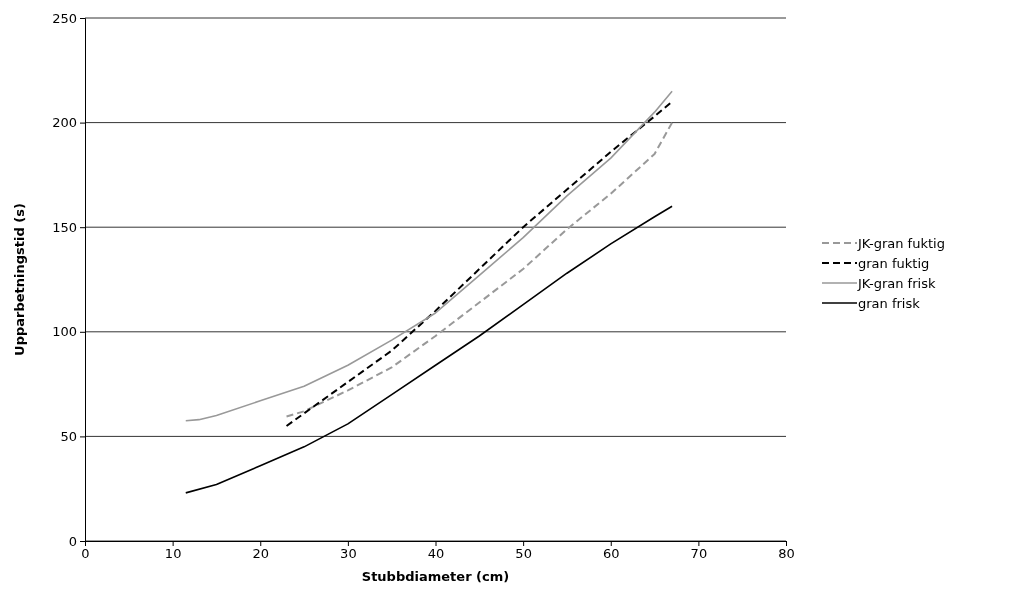  What do you see at coordinates (68, 437) in the screenshot?
I see `y-tick-label: 50` at bounding box center [68, 437].